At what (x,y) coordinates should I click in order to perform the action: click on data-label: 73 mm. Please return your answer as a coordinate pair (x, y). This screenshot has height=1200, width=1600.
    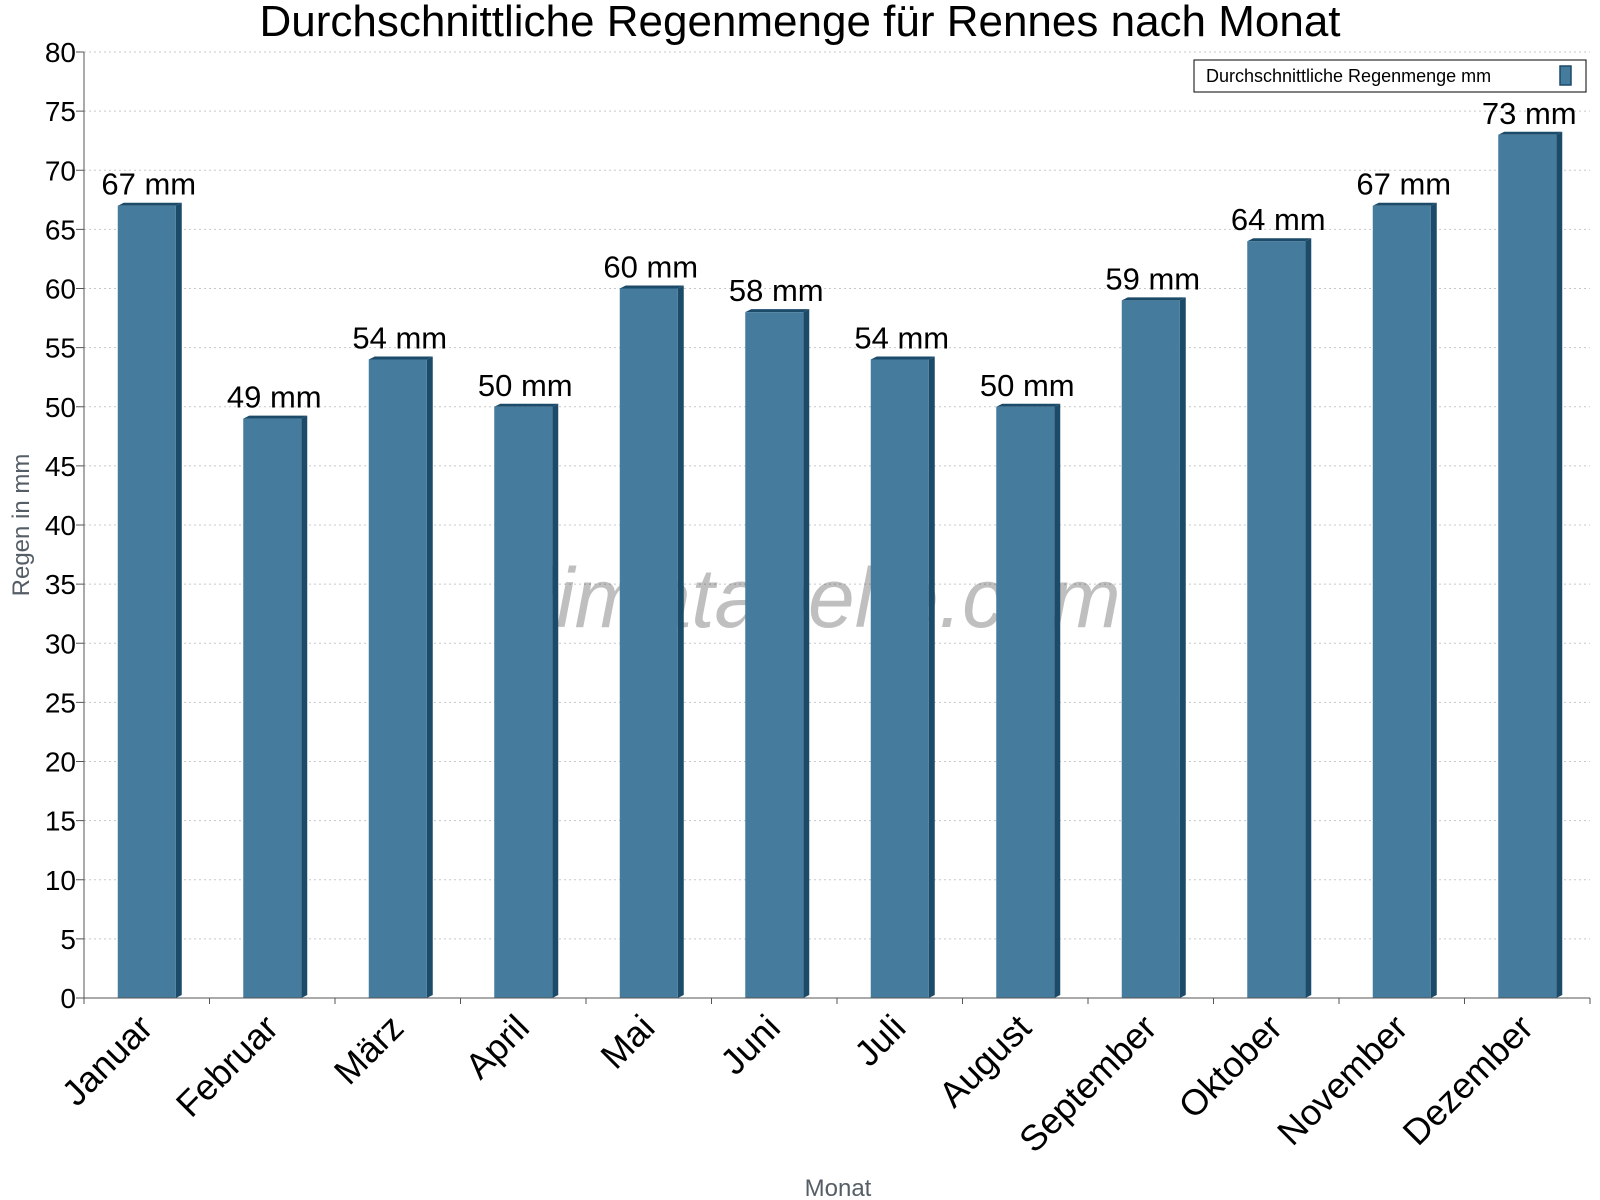
    Looking at the image, I should click on (1529, 113).